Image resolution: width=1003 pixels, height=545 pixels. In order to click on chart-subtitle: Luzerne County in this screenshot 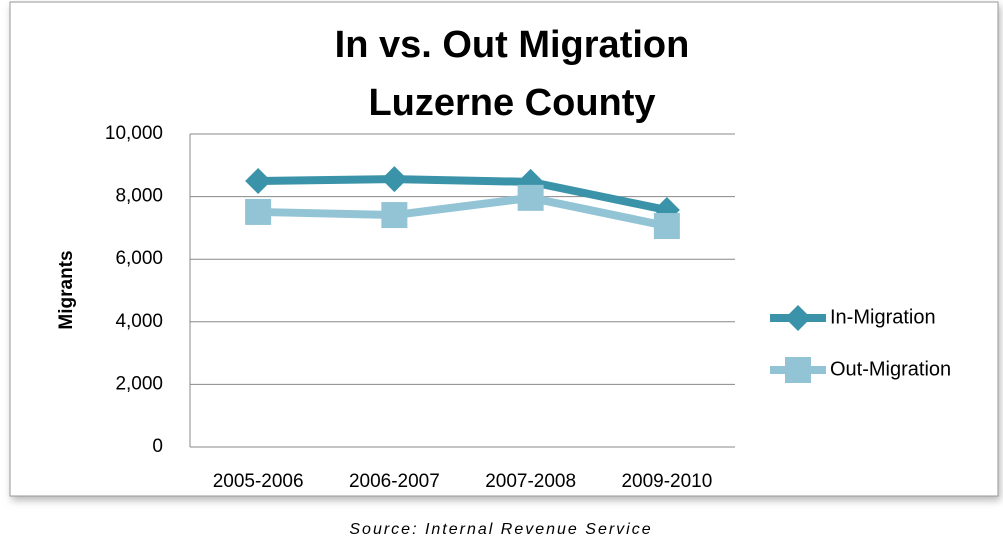, I will do `click(511, 103)`.